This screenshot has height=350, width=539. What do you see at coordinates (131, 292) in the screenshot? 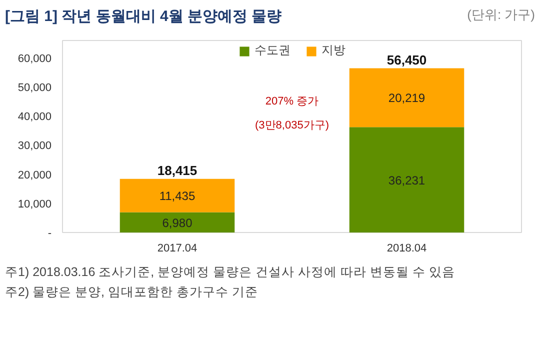
I see `text: 주2) 물량은 분양, 임대포함한 총가구수 기준` at bounding box center [131, 292].